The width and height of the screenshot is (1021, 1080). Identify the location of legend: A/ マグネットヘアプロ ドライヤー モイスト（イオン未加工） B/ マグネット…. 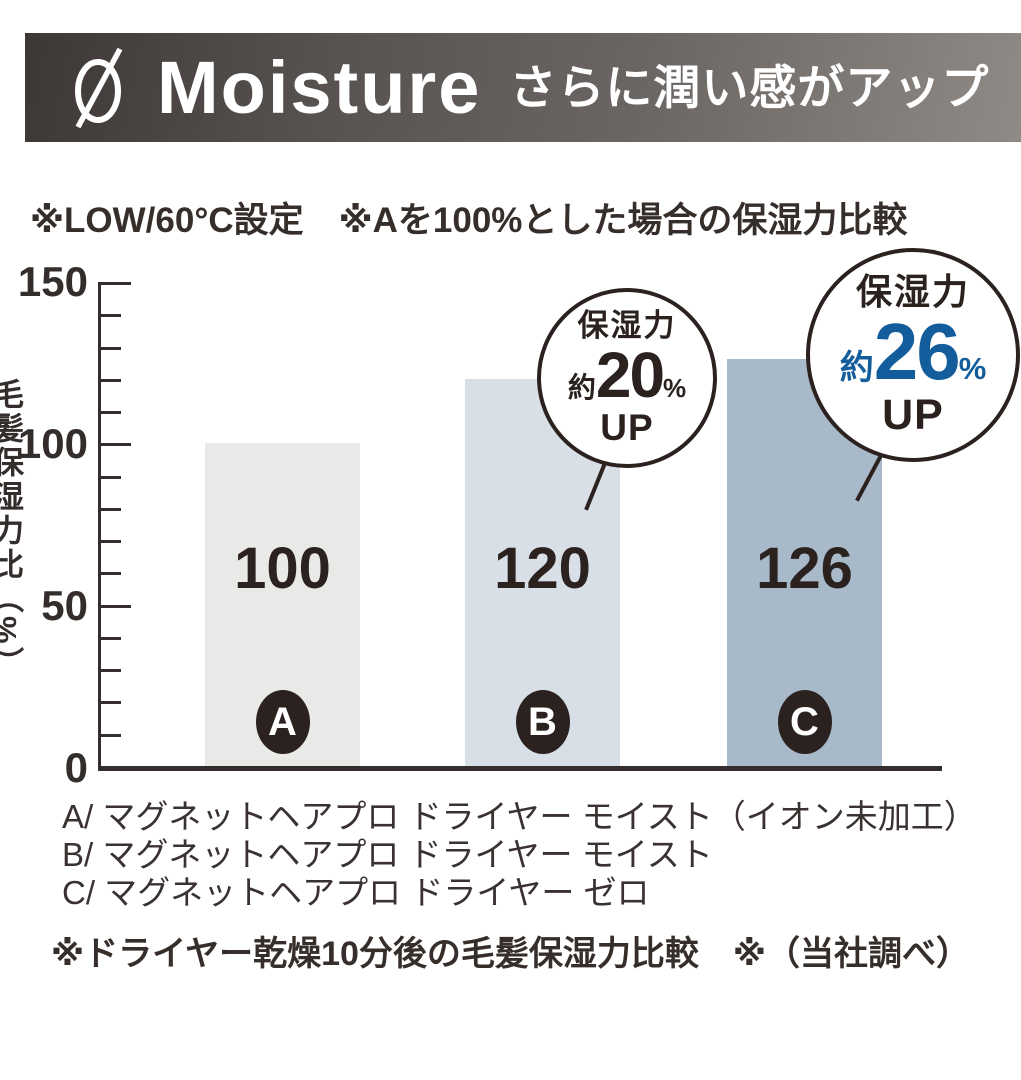
(519, 855).